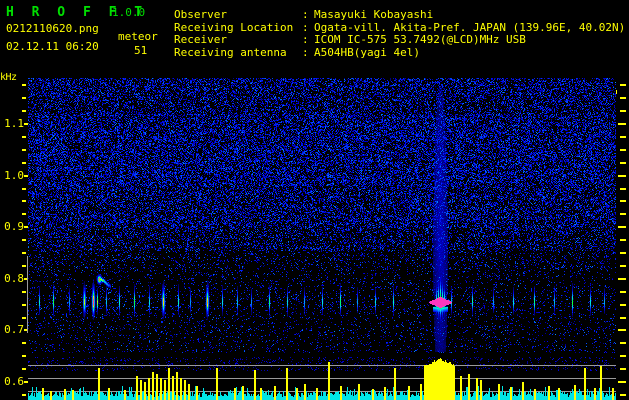  What do you see at coordinates (200, 39) in the screenshot?
I see `info-key: Receiver` at bounding box center [200, 39].